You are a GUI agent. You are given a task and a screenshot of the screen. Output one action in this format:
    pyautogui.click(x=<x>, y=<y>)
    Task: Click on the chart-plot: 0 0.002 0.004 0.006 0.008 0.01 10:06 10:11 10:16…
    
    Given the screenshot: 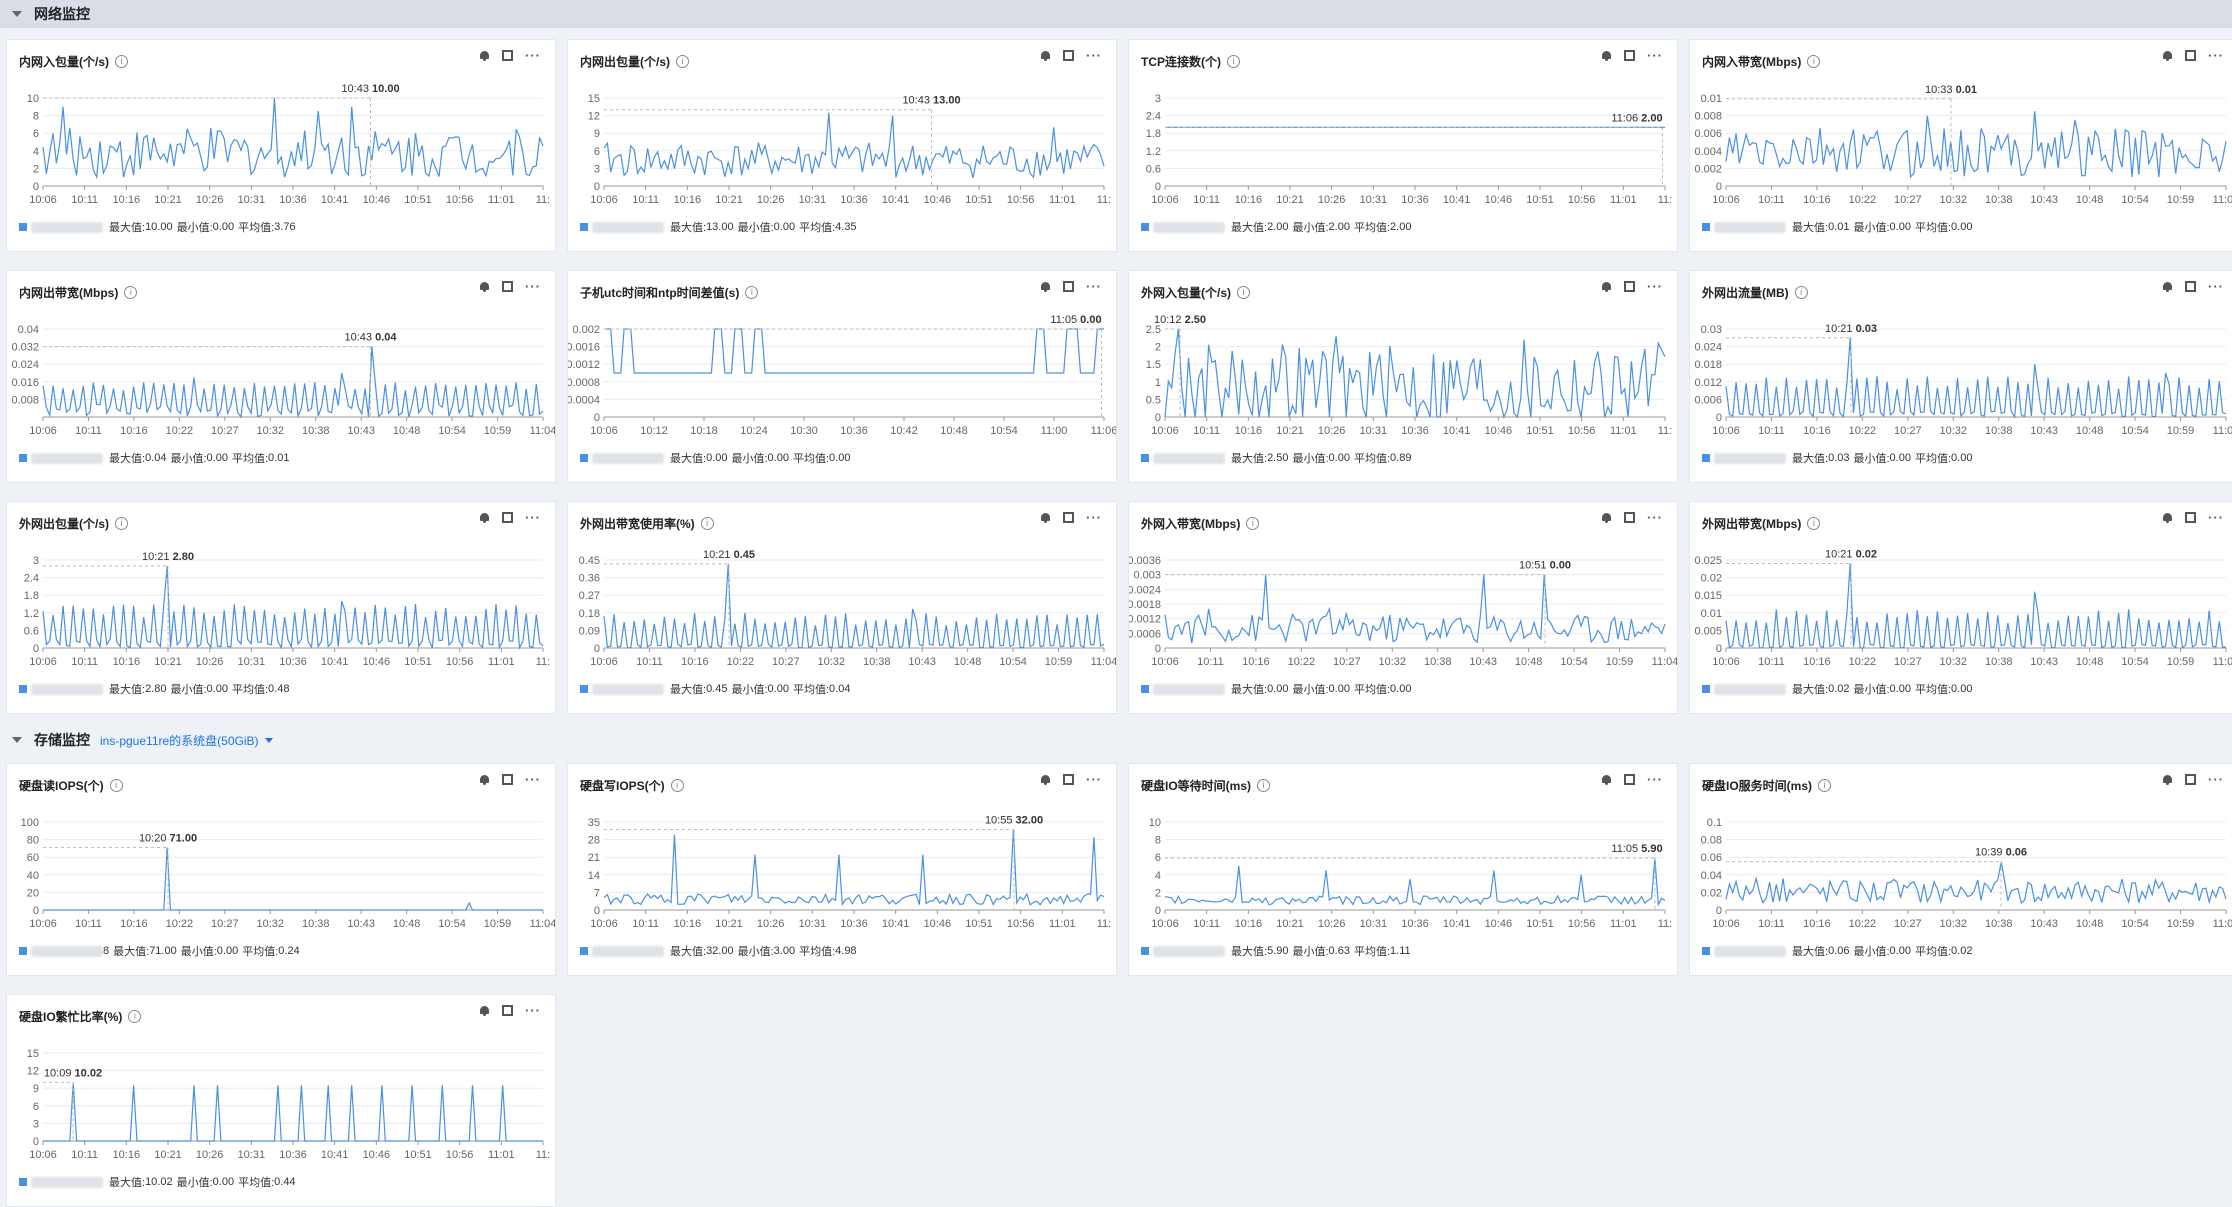 What is the action you would take?
    pyautogui.click(x=1961, y=145)
    